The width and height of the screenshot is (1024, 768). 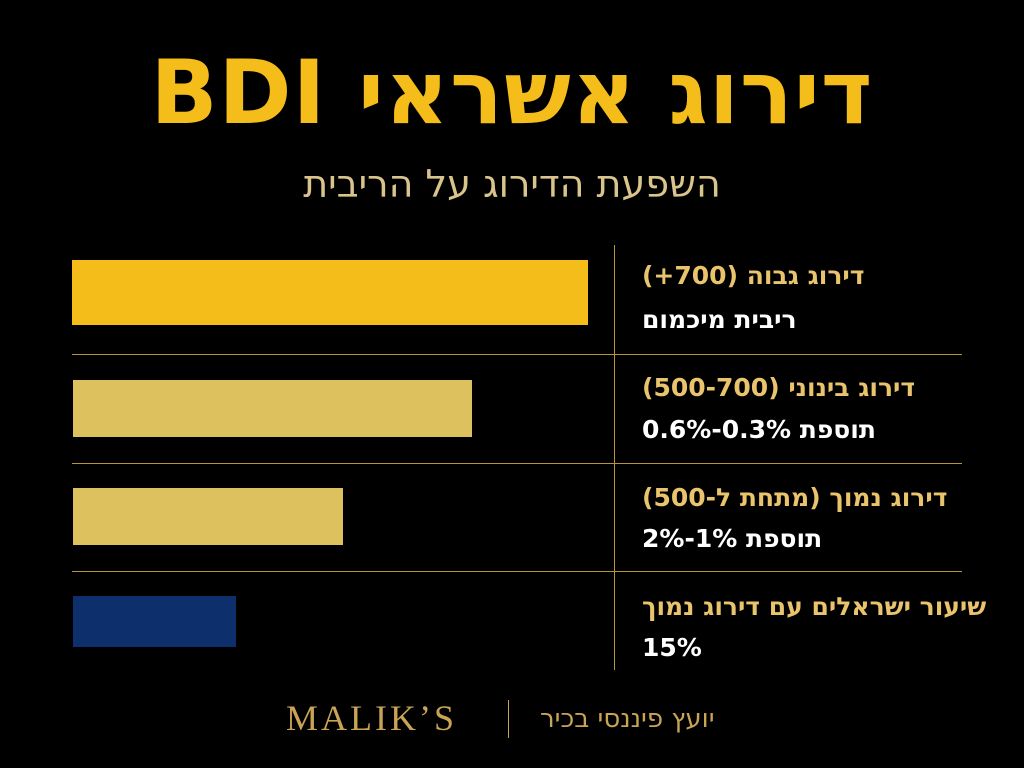 What do you see at coordinates (512, 92) in the screenshot?
I see `title: דירוג אשראי BDI` at bounding box center [512, 92].